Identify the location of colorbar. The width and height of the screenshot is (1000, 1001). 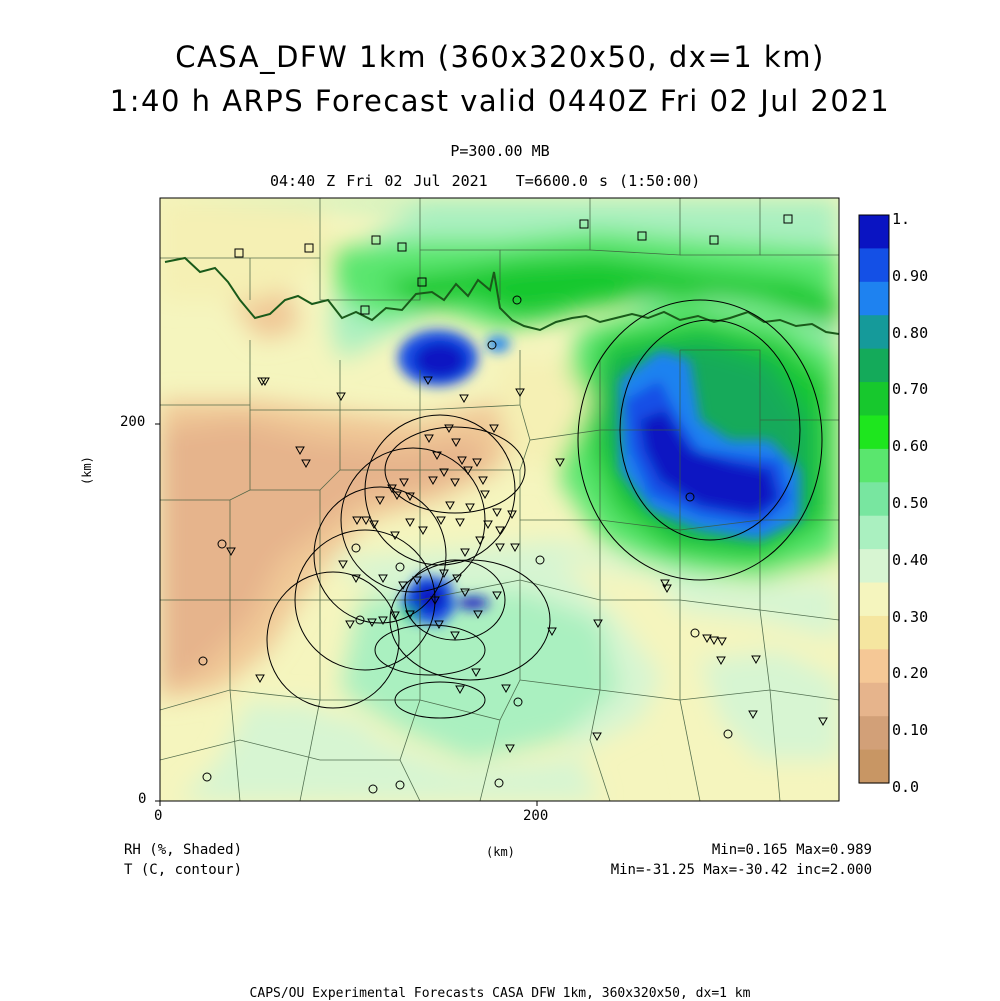
(874, 499).